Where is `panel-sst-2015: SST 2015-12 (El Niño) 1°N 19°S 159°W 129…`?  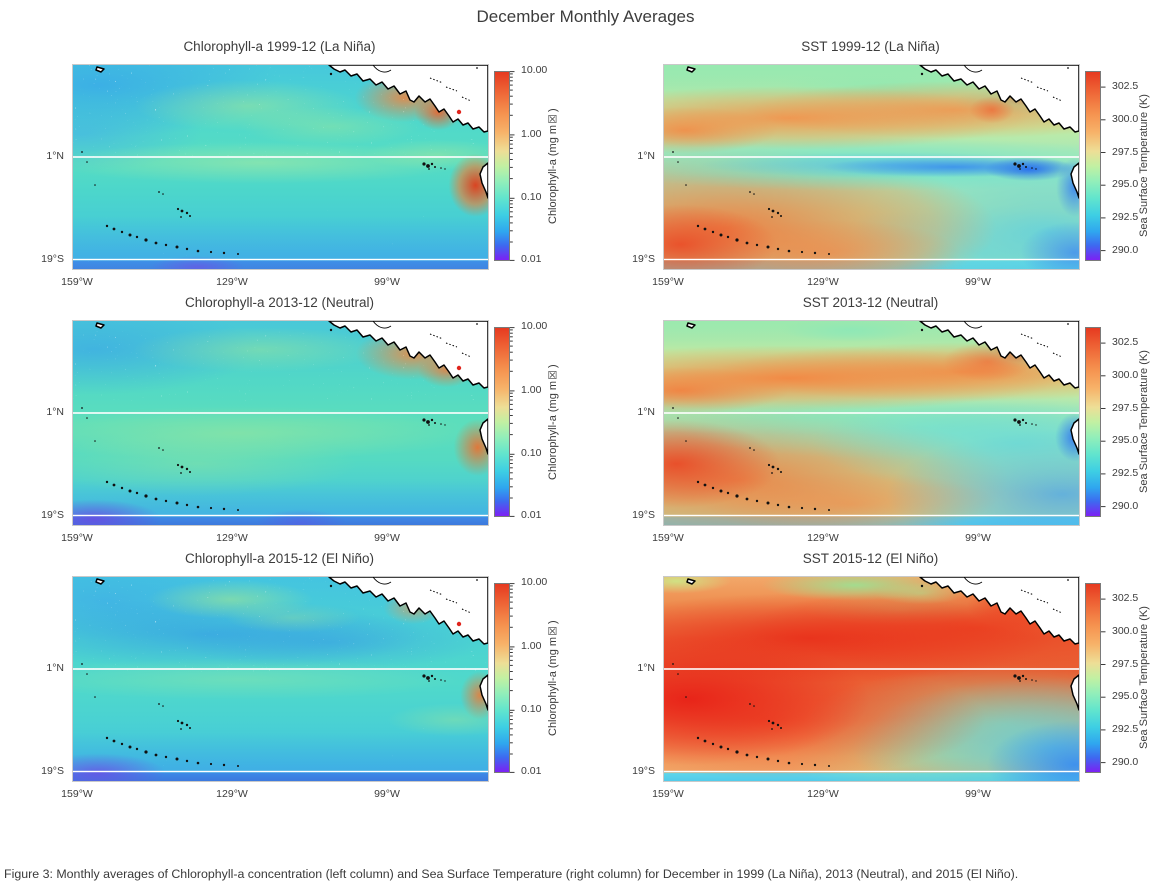
panel-sst-2015: SST 2015-12 (El Niño) 1°N 19°S 159°W 129… is located at coordinates (881, 676).